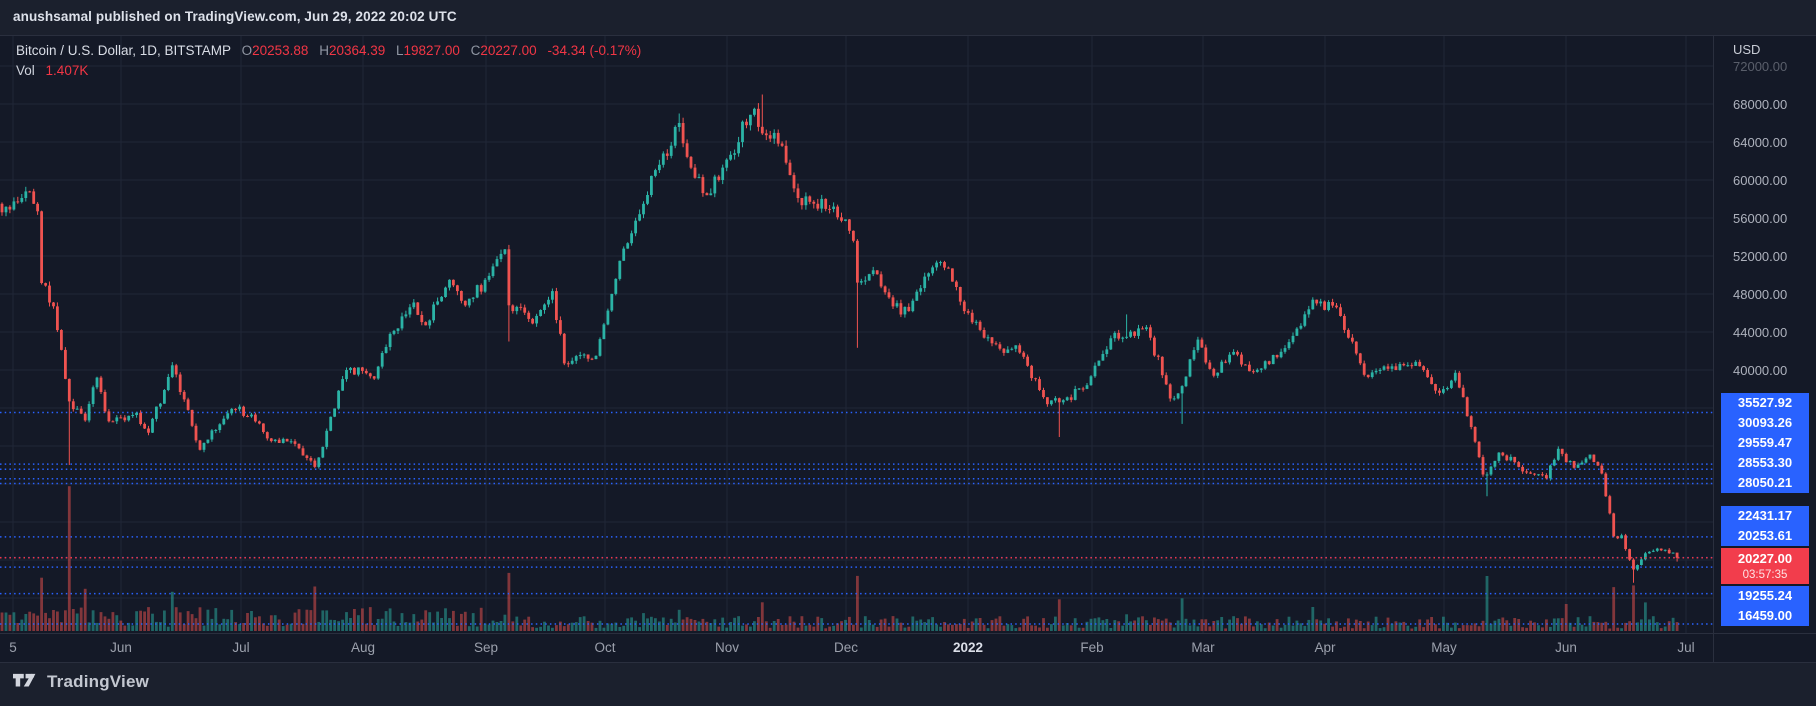  What do you see at coordinates (98, 681) in the screenshot?
I see `tradingview-logo-text: TradingView` at bounding box center [98, 681].